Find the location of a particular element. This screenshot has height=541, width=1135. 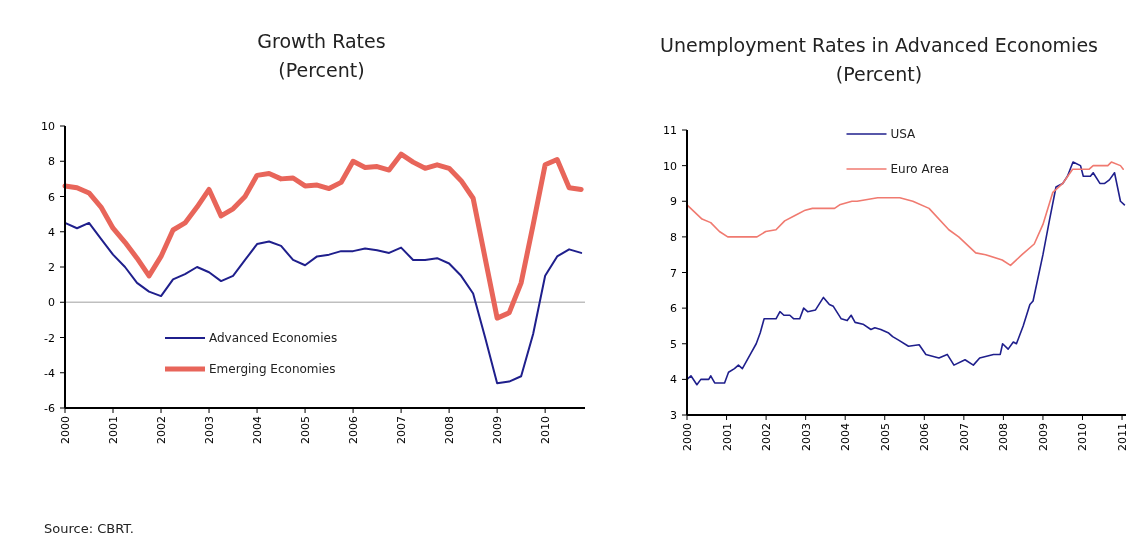

y-tick-label: 0 is located at coordinates (51, 303).